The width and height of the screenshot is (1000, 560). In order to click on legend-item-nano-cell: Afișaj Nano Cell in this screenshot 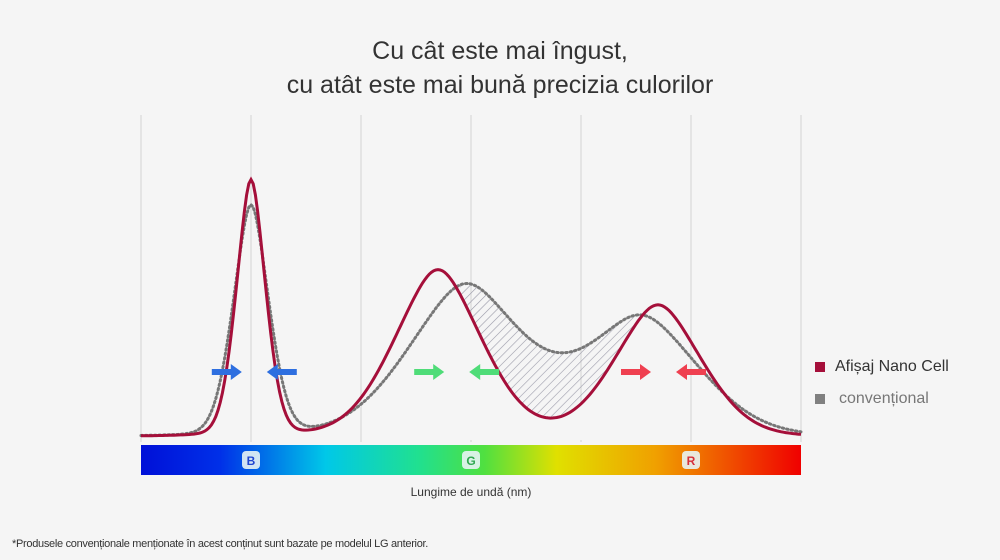, I will do `click(882, 367)`.